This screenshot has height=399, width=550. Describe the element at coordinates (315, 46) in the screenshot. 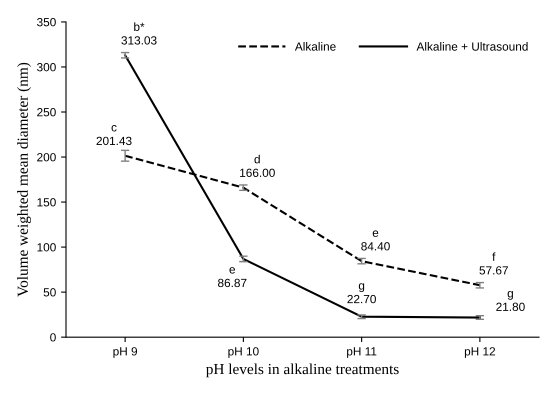

I see `legend-label: Alkaline` at that location.